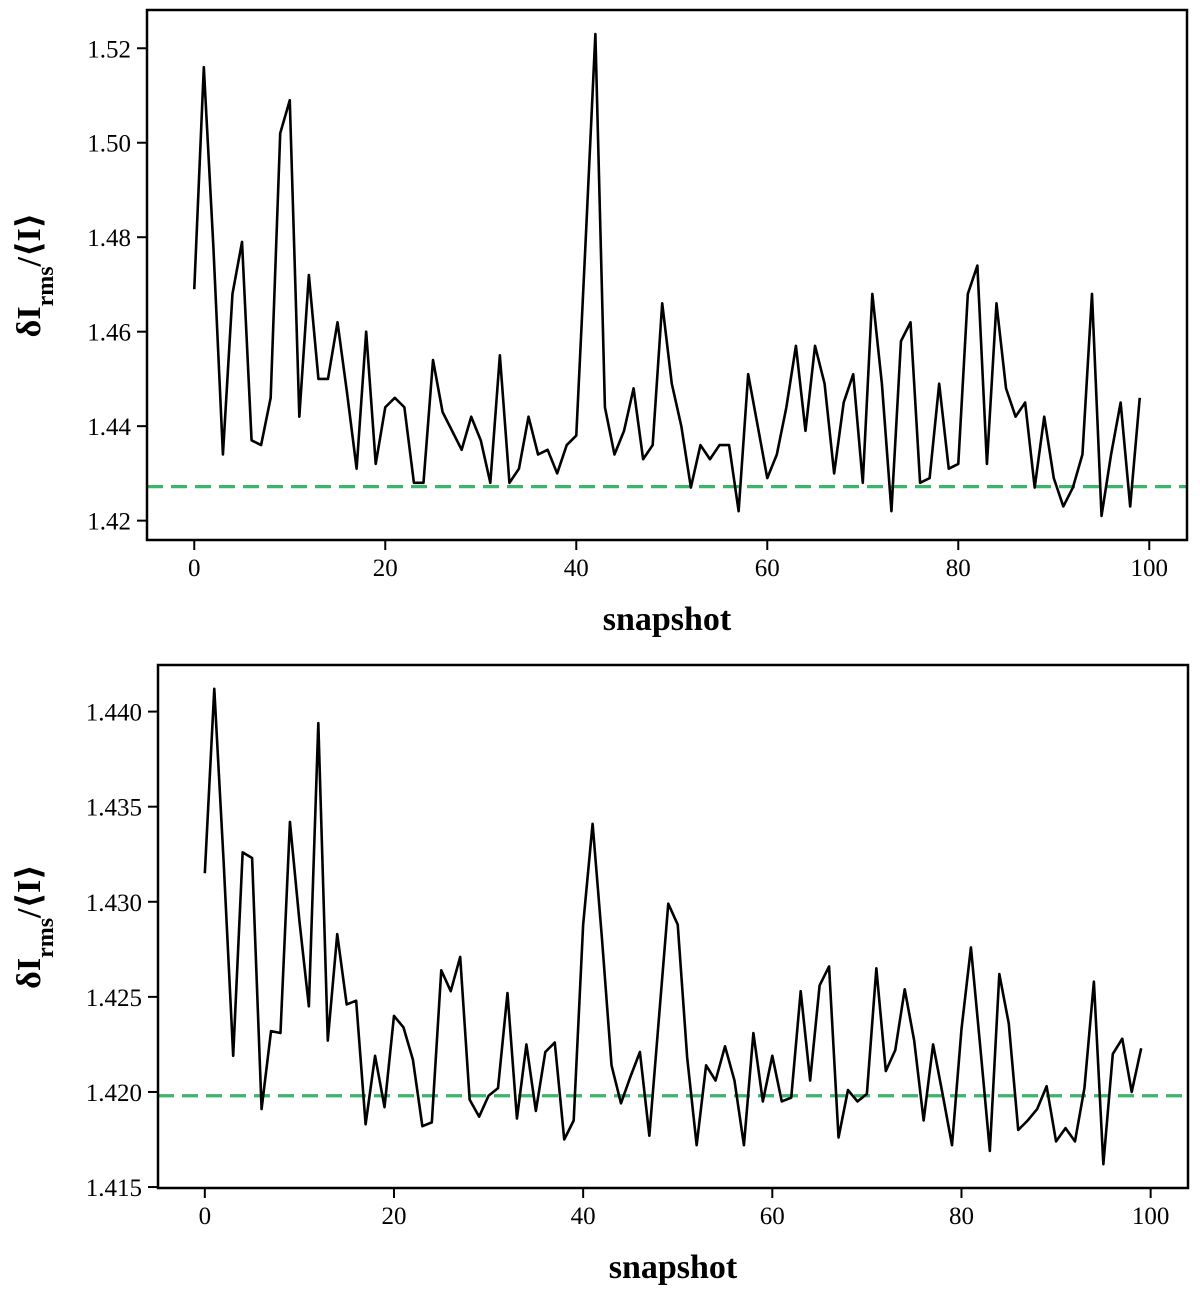 Image resolution: width=1200 pixels, height=1291 pixels. Describe the element at coordinates (114, 1093) in the screenshot. I see `y-tick-label: 1.420` at that location.